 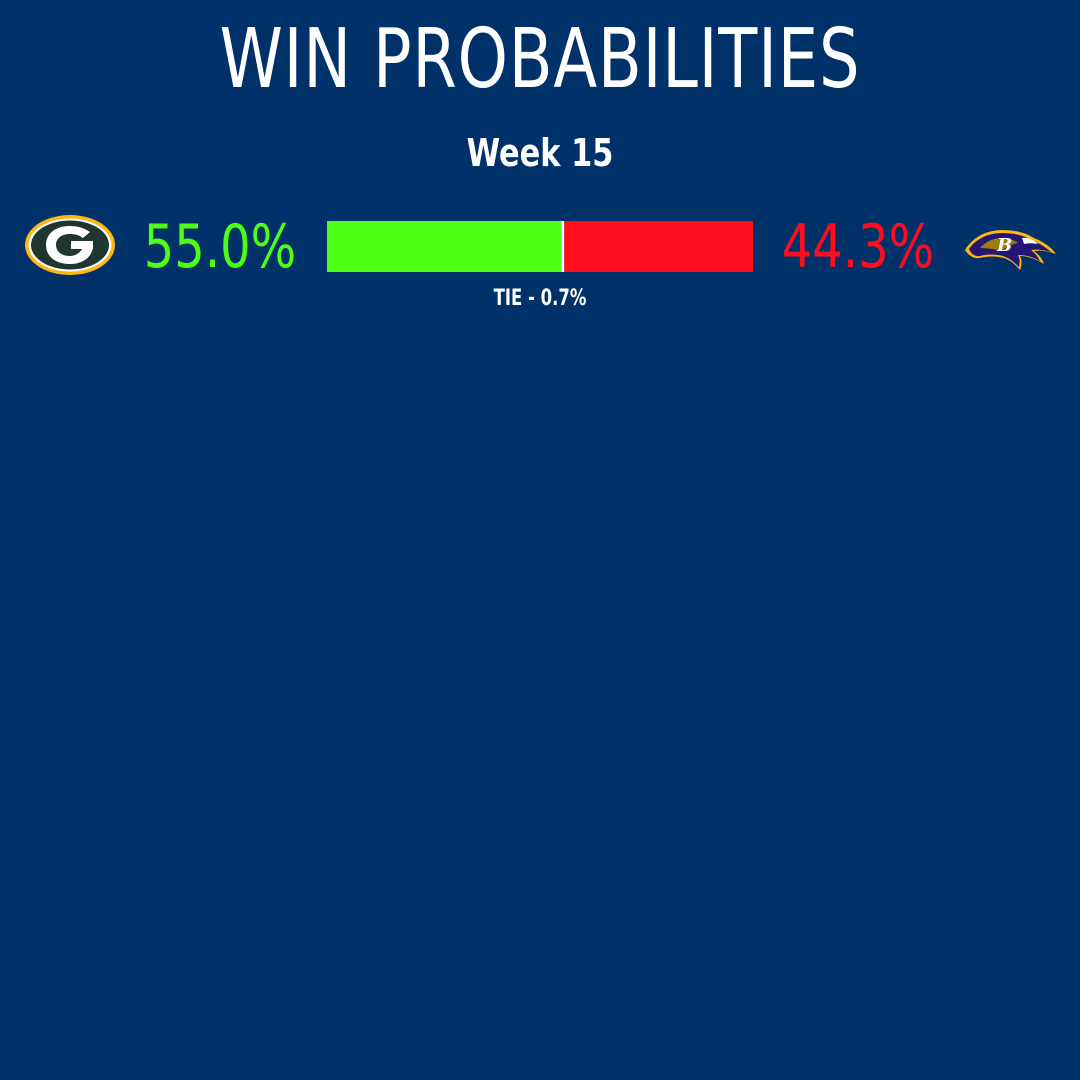 I want to click on ravens-logo-icon: B, so click(x=1010, y=246).